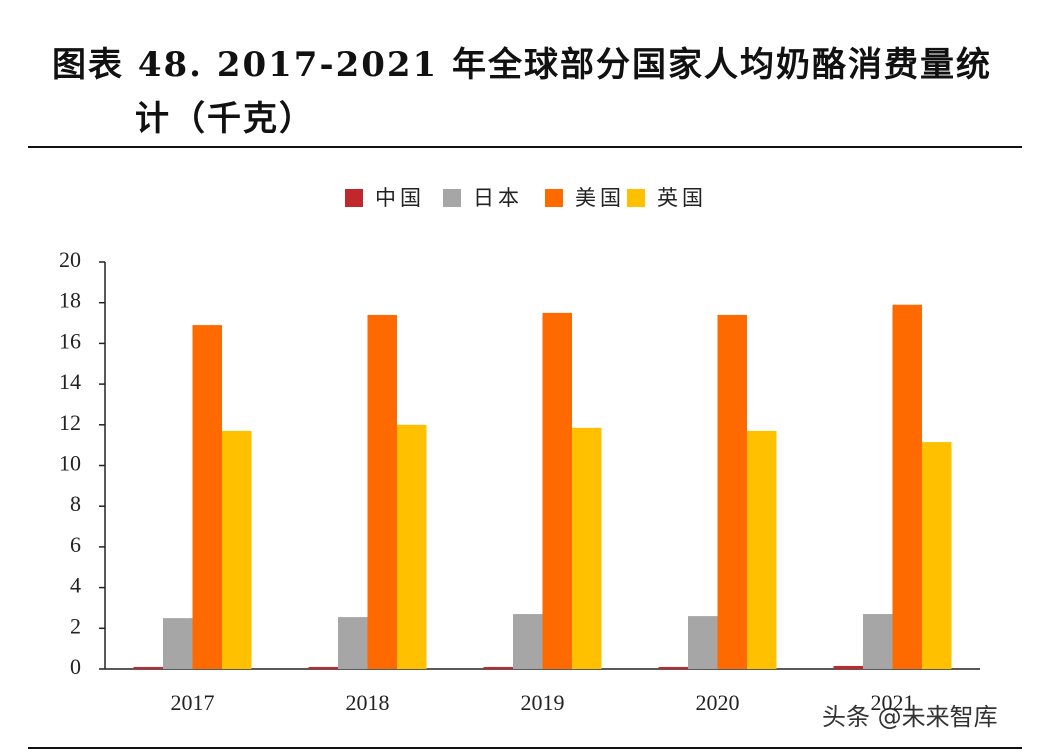  Describe the element at coordinates (75, 666) in the screenshot. I see `y-tick-label: 0` at that location.